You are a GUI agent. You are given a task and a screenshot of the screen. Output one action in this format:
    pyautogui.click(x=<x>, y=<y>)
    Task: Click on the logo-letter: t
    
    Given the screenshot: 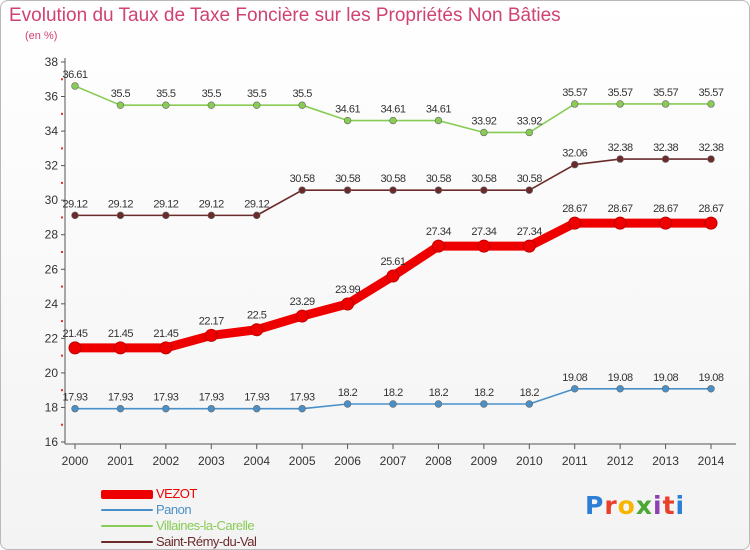 What is the action you would take?
    pyautogui.click(x=669, y=505)
    